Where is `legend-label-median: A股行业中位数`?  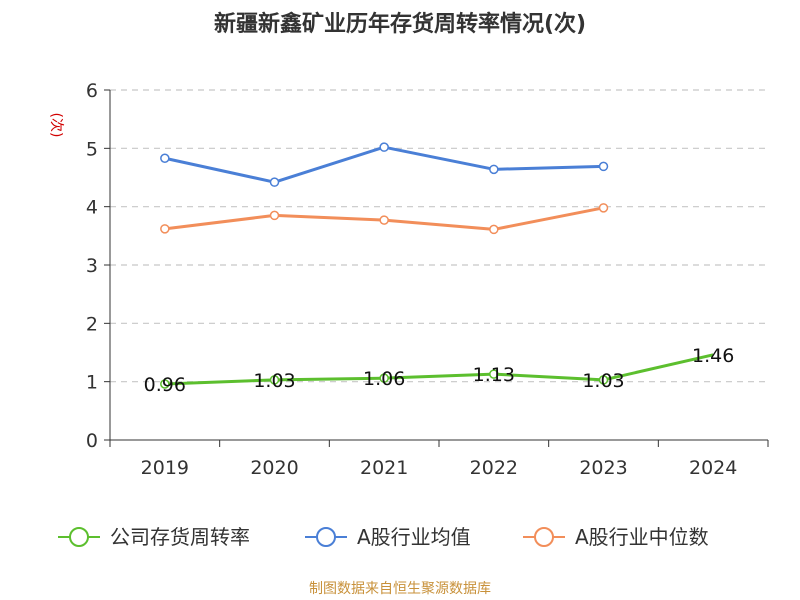 legend-label-median: A股行业中位数 is located at coordinates (642, 537).